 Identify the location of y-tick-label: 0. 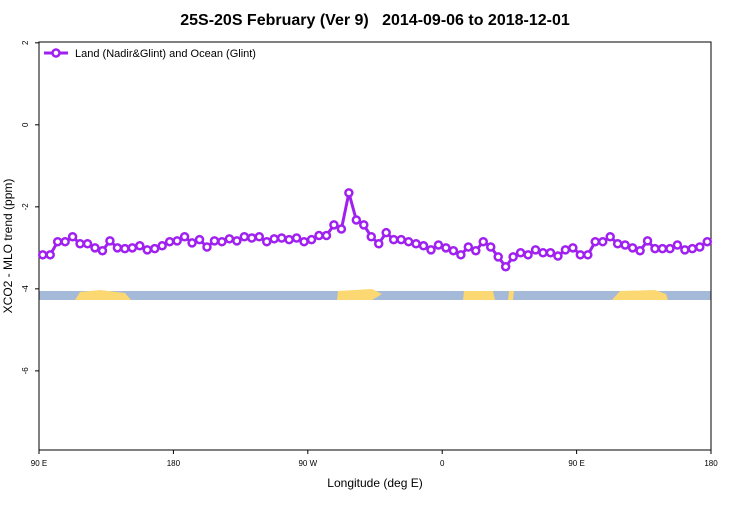
(25, 124).